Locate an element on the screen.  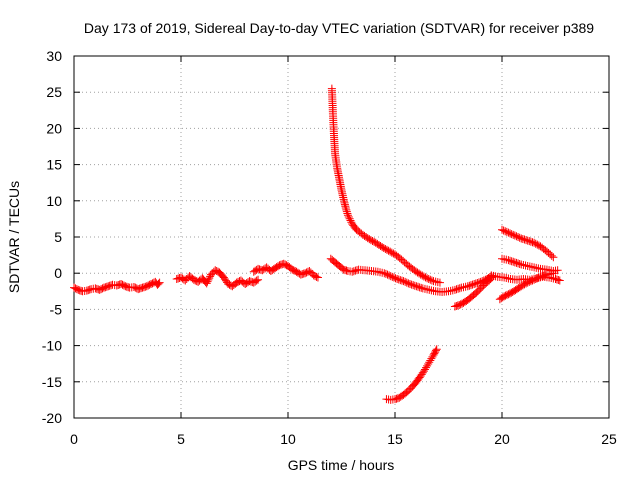
x-tick-labels: 0 5 10 15 20 25 is located at coordinates (343, 439).